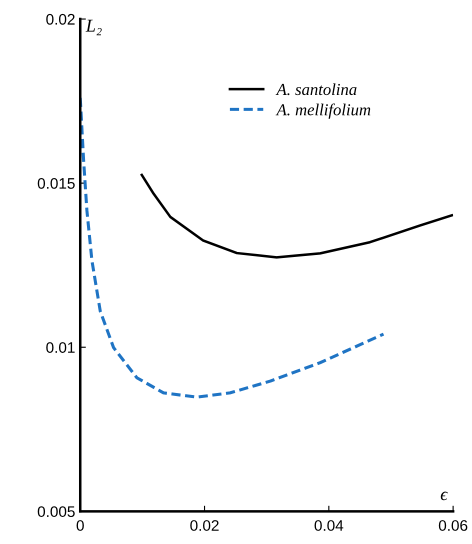 The width and height of the screenshot is (472, 544). Describe the element at coordinates (444, 496) in the screenshot. I see `x-axis-title: ϵ` at that location.